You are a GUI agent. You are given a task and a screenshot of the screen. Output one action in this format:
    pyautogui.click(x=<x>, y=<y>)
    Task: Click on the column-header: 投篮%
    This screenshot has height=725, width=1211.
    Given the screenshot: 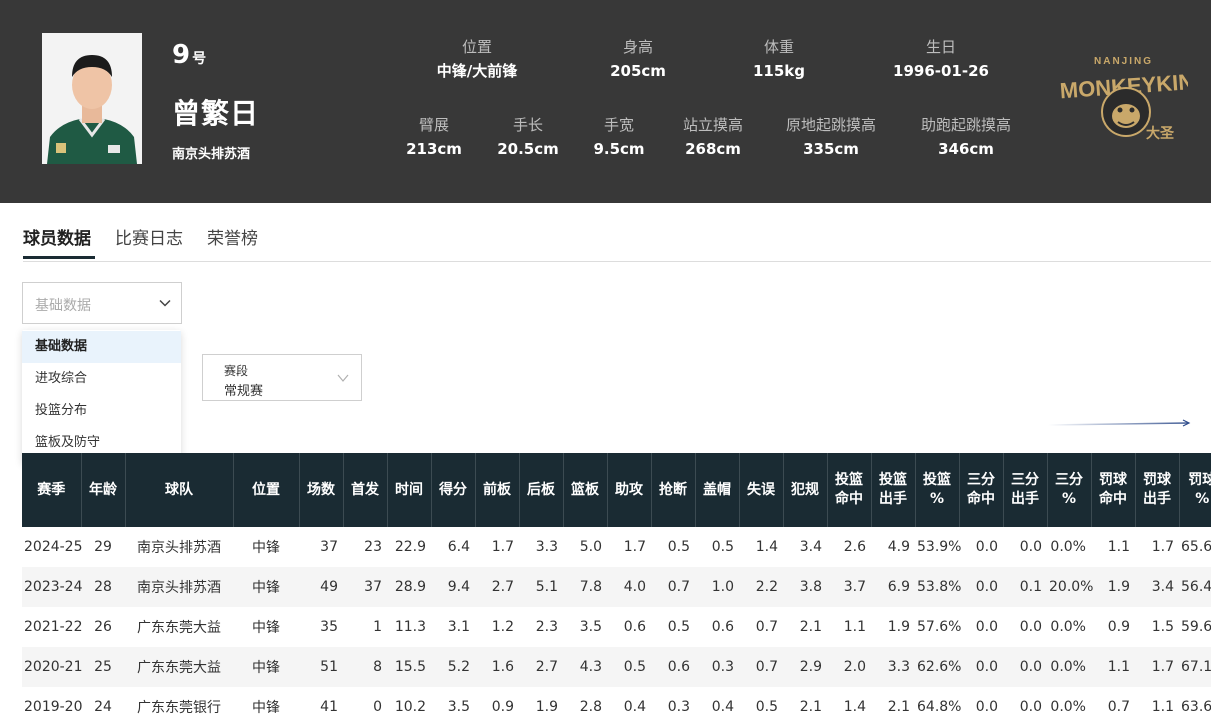 What is the action you would take?
    pyautogui.click(x=937, y=490)
    